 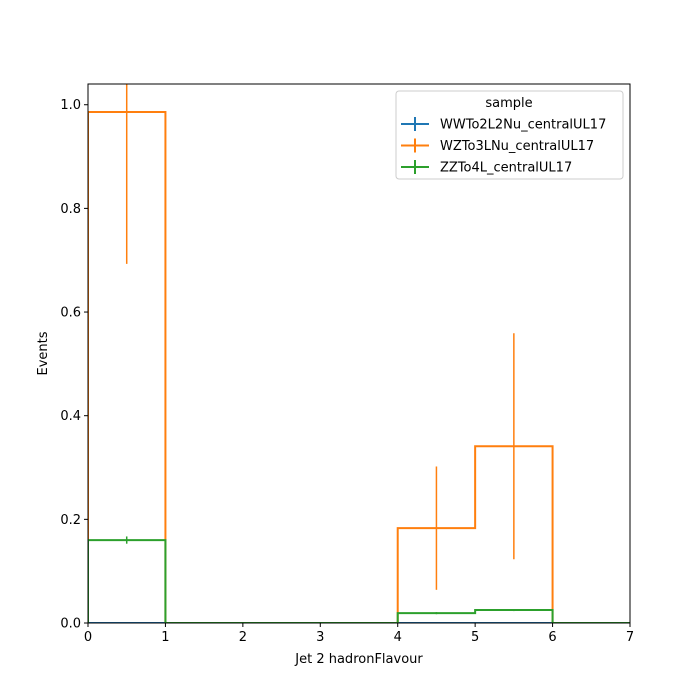 What do you see at coordinates (74, 365) in the screenshot?
I see `y-axis-ticks: 0.0 0.2 0.4 0.6 0.8 1.0` at bounding box center [74, 365].